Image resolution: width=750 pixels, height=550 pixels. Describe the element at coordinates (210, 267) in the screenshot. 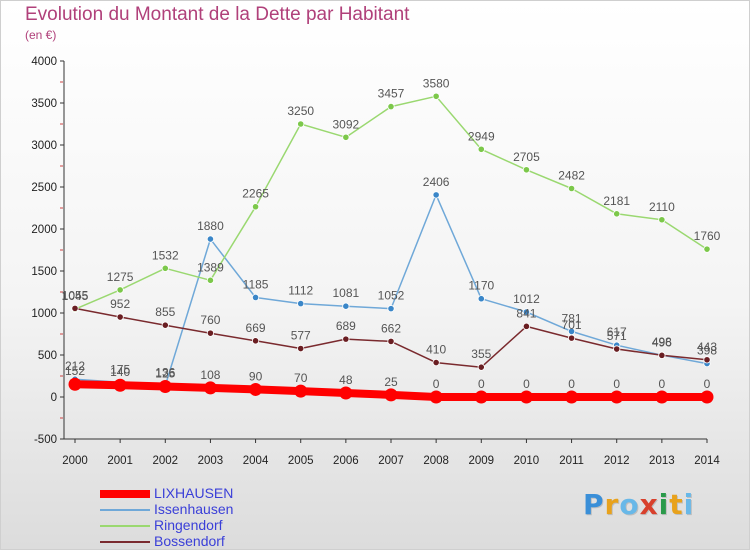

I see `data-label-ringendorf: 1389` at that location.